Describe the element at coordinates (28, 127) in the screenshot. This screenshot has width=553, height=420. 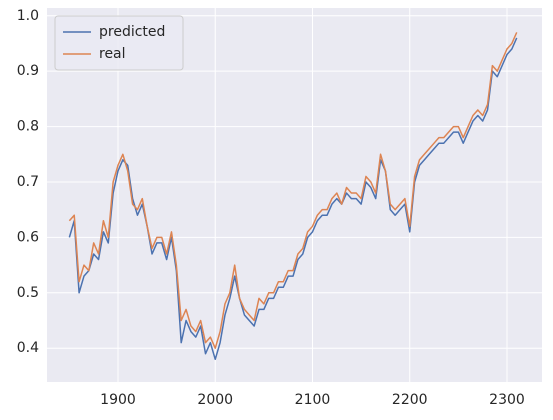
I see `y-tick-label: 0.8` at that location.